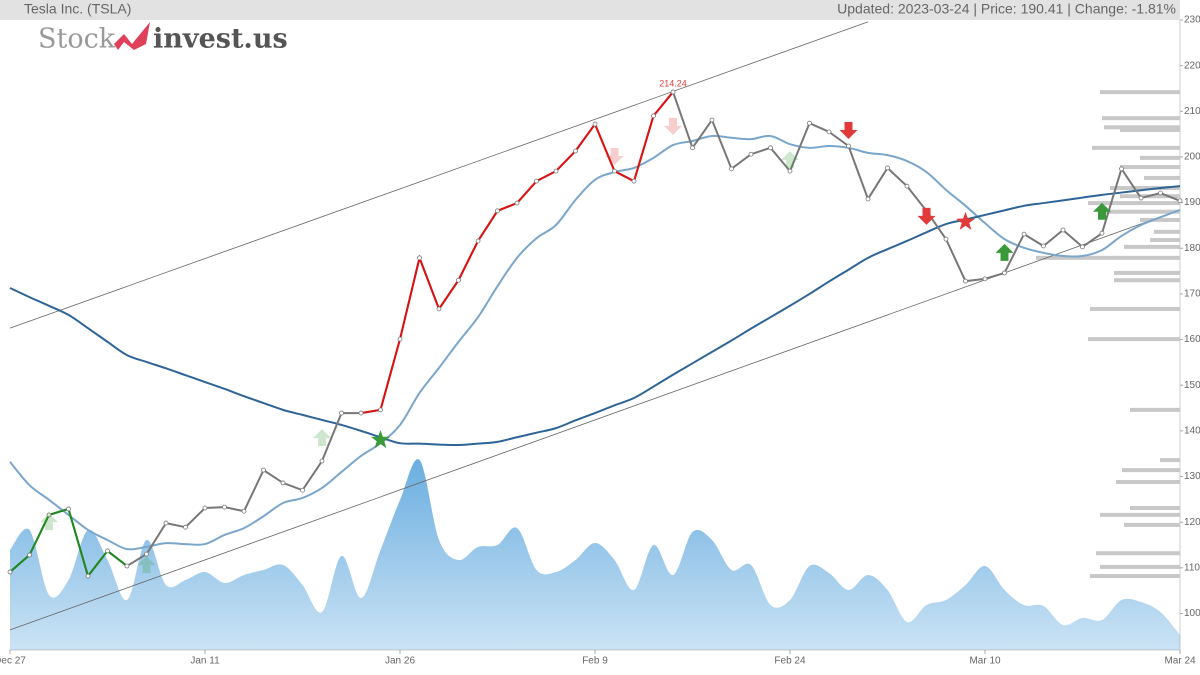 This screenshot has width=1200, height=675. I want to click on y-tick-label: 230, so click(1192, 20).